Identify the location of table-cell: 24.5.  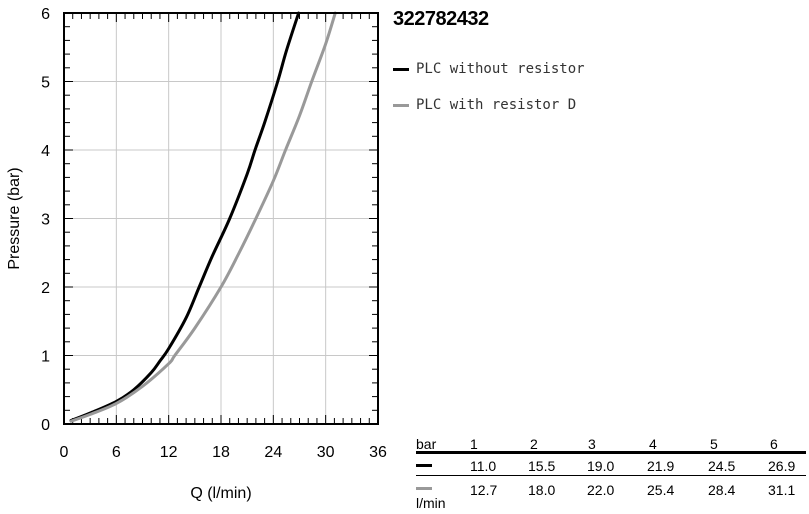
(722, 466).